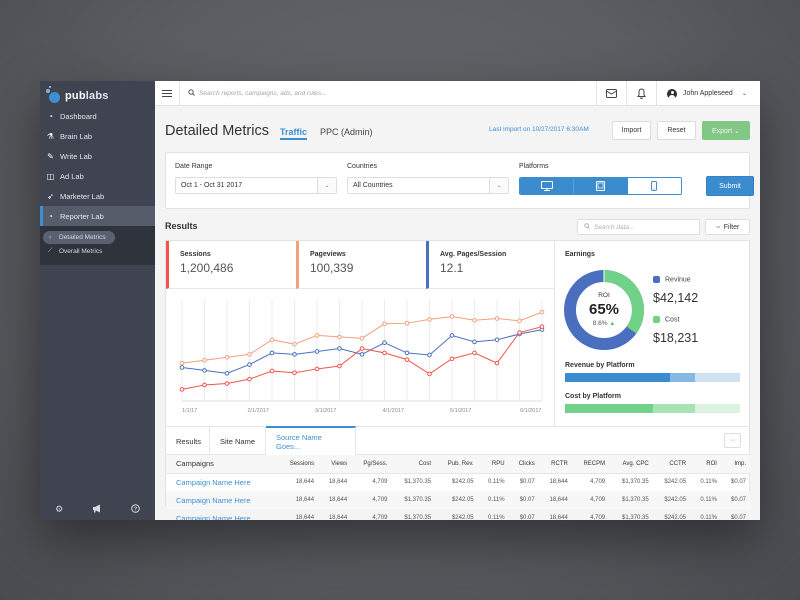 Image resolution: width=800 pixels, height=600 pixels. Describe the element at coordinates (75, 251) in the screenshot. I see `subnav-item-overall-metrics: ⟋ Overall Metrics` at that location.